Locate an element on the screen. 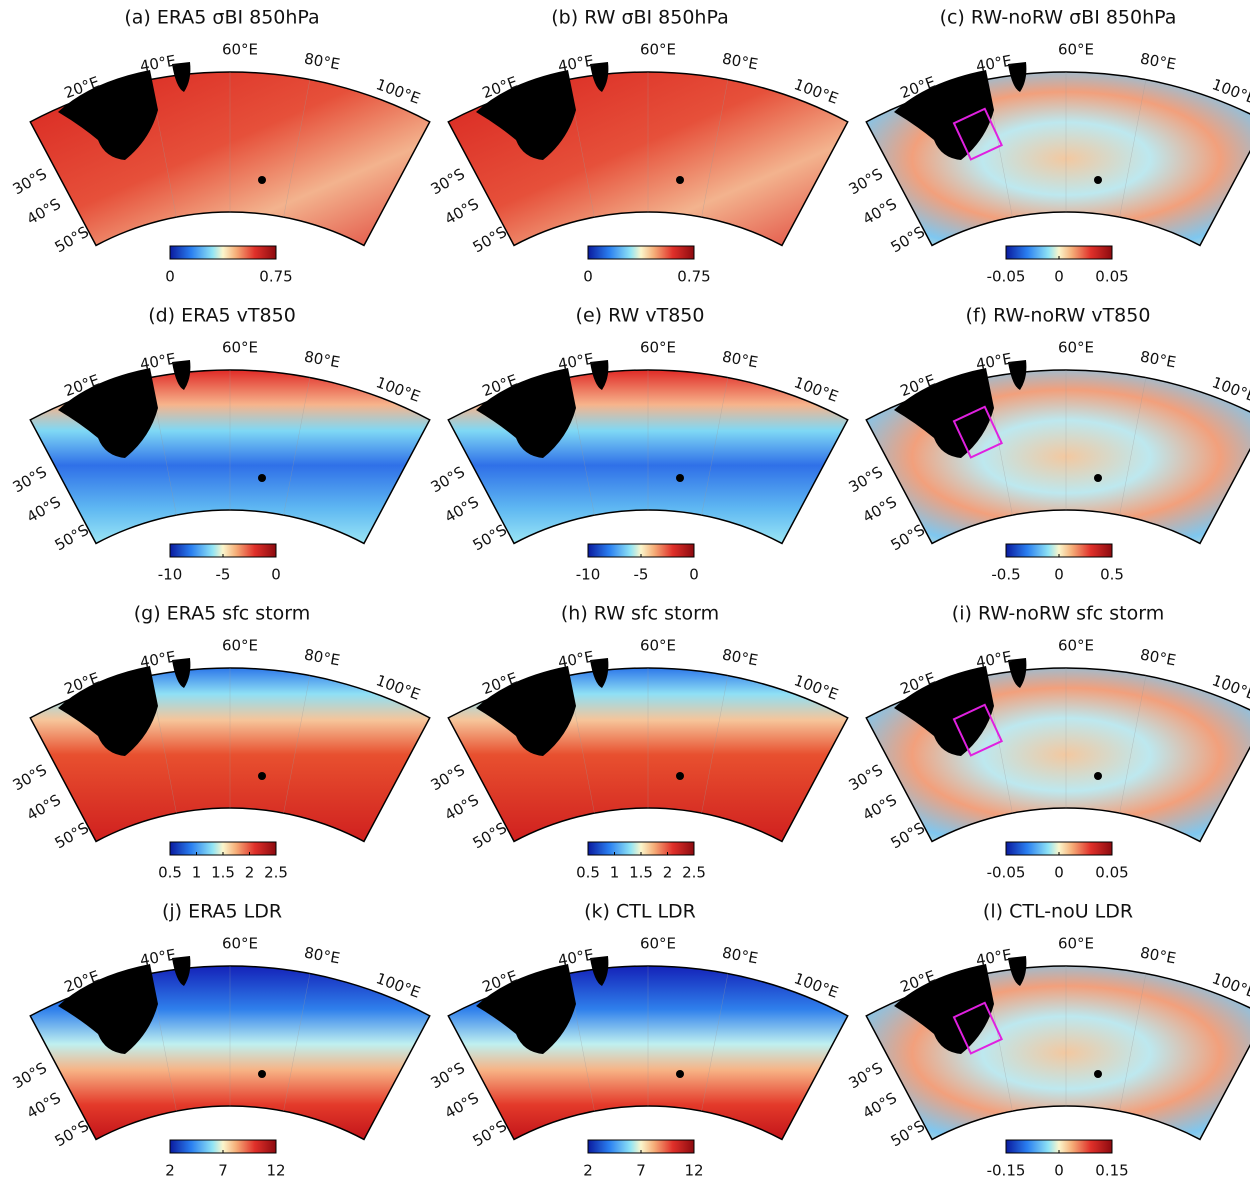 The image size is (1250, 1181). colorbar is located at coordinates (641, 252).